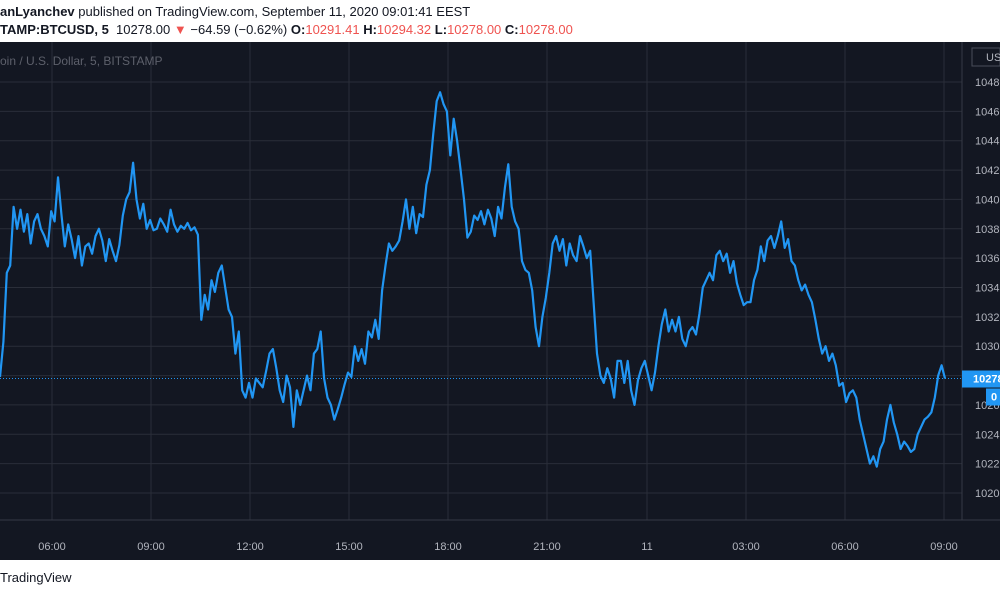  What do you see at coordinates (987, 347) in the screenshot?
I see `y-tick-label: 10300` at bounding box center [987, 347].